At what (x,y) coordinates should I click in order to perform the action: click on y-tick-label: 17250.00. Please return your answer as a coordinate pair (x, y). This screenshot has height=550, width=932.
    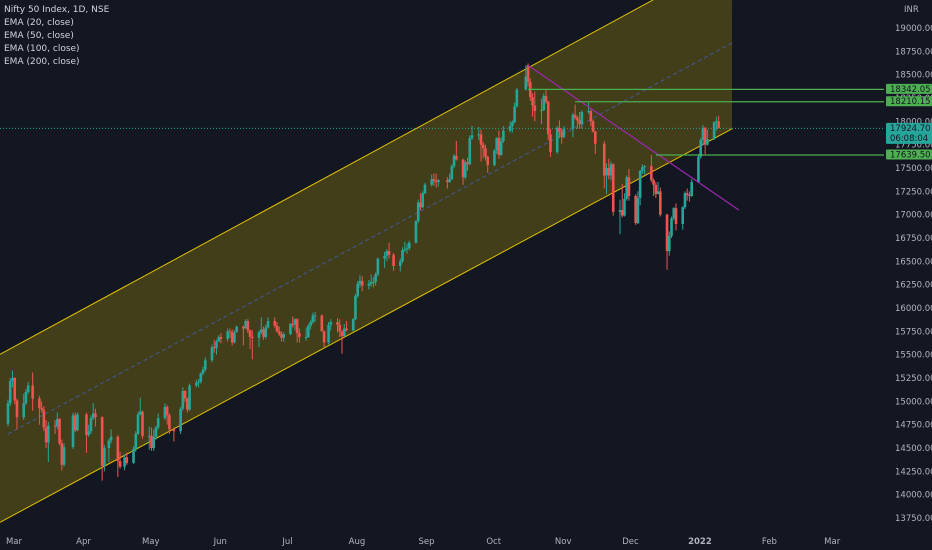
    Looking at the image, I should click on (913, 192).